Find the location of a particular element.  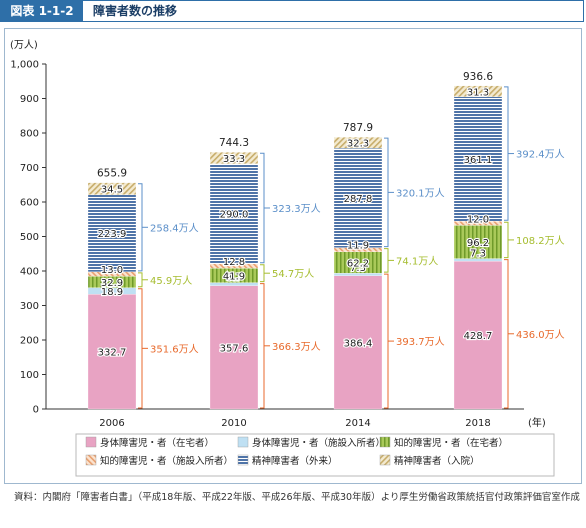

data-label-intellectual-home: 62.2 is located at coordinates (358, 263).